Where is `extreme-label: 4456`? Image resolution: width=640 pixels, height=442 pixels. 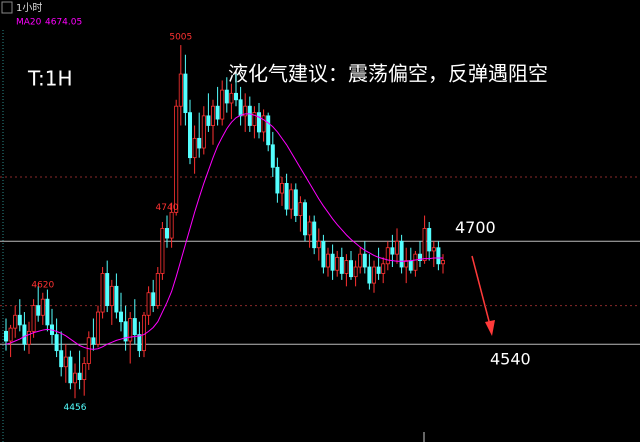
extreme-label: 4456 is located at coordinates (75, 408).